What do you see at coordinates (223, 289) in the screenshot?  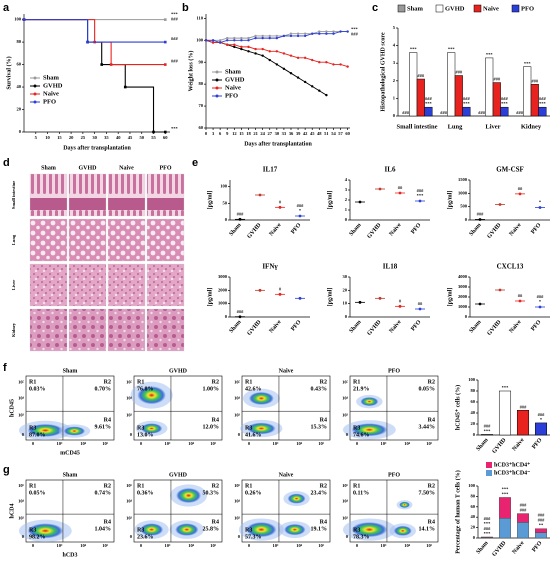 I see `y-tick-label: 2000` at bounding box center [223, 289].